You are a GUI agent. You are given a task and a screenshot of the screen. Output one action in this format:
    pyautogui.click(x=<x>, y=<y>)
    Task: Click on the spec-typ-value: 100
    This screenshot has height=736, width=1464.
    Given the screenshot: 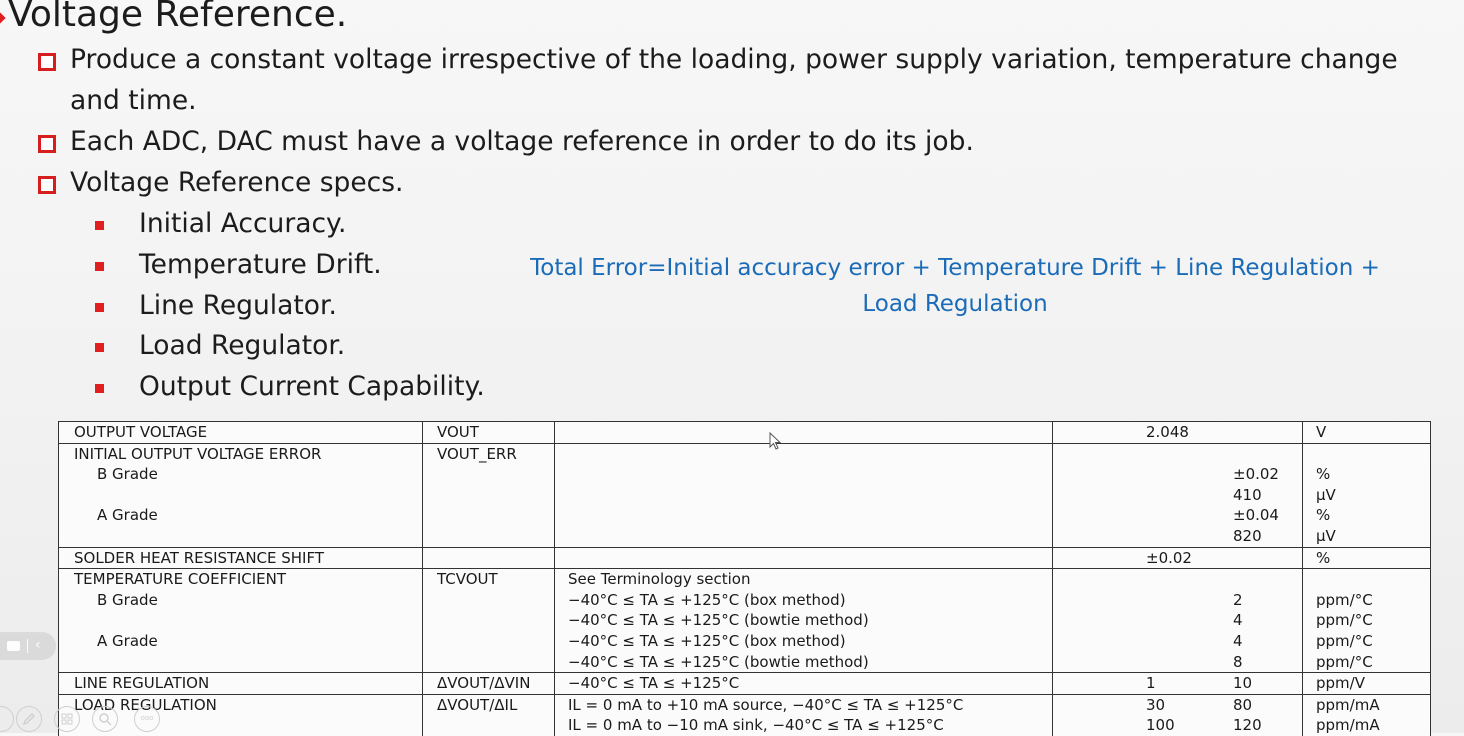 What is the action you would take?
    pyautogui.click(x=1160, y=725)
    